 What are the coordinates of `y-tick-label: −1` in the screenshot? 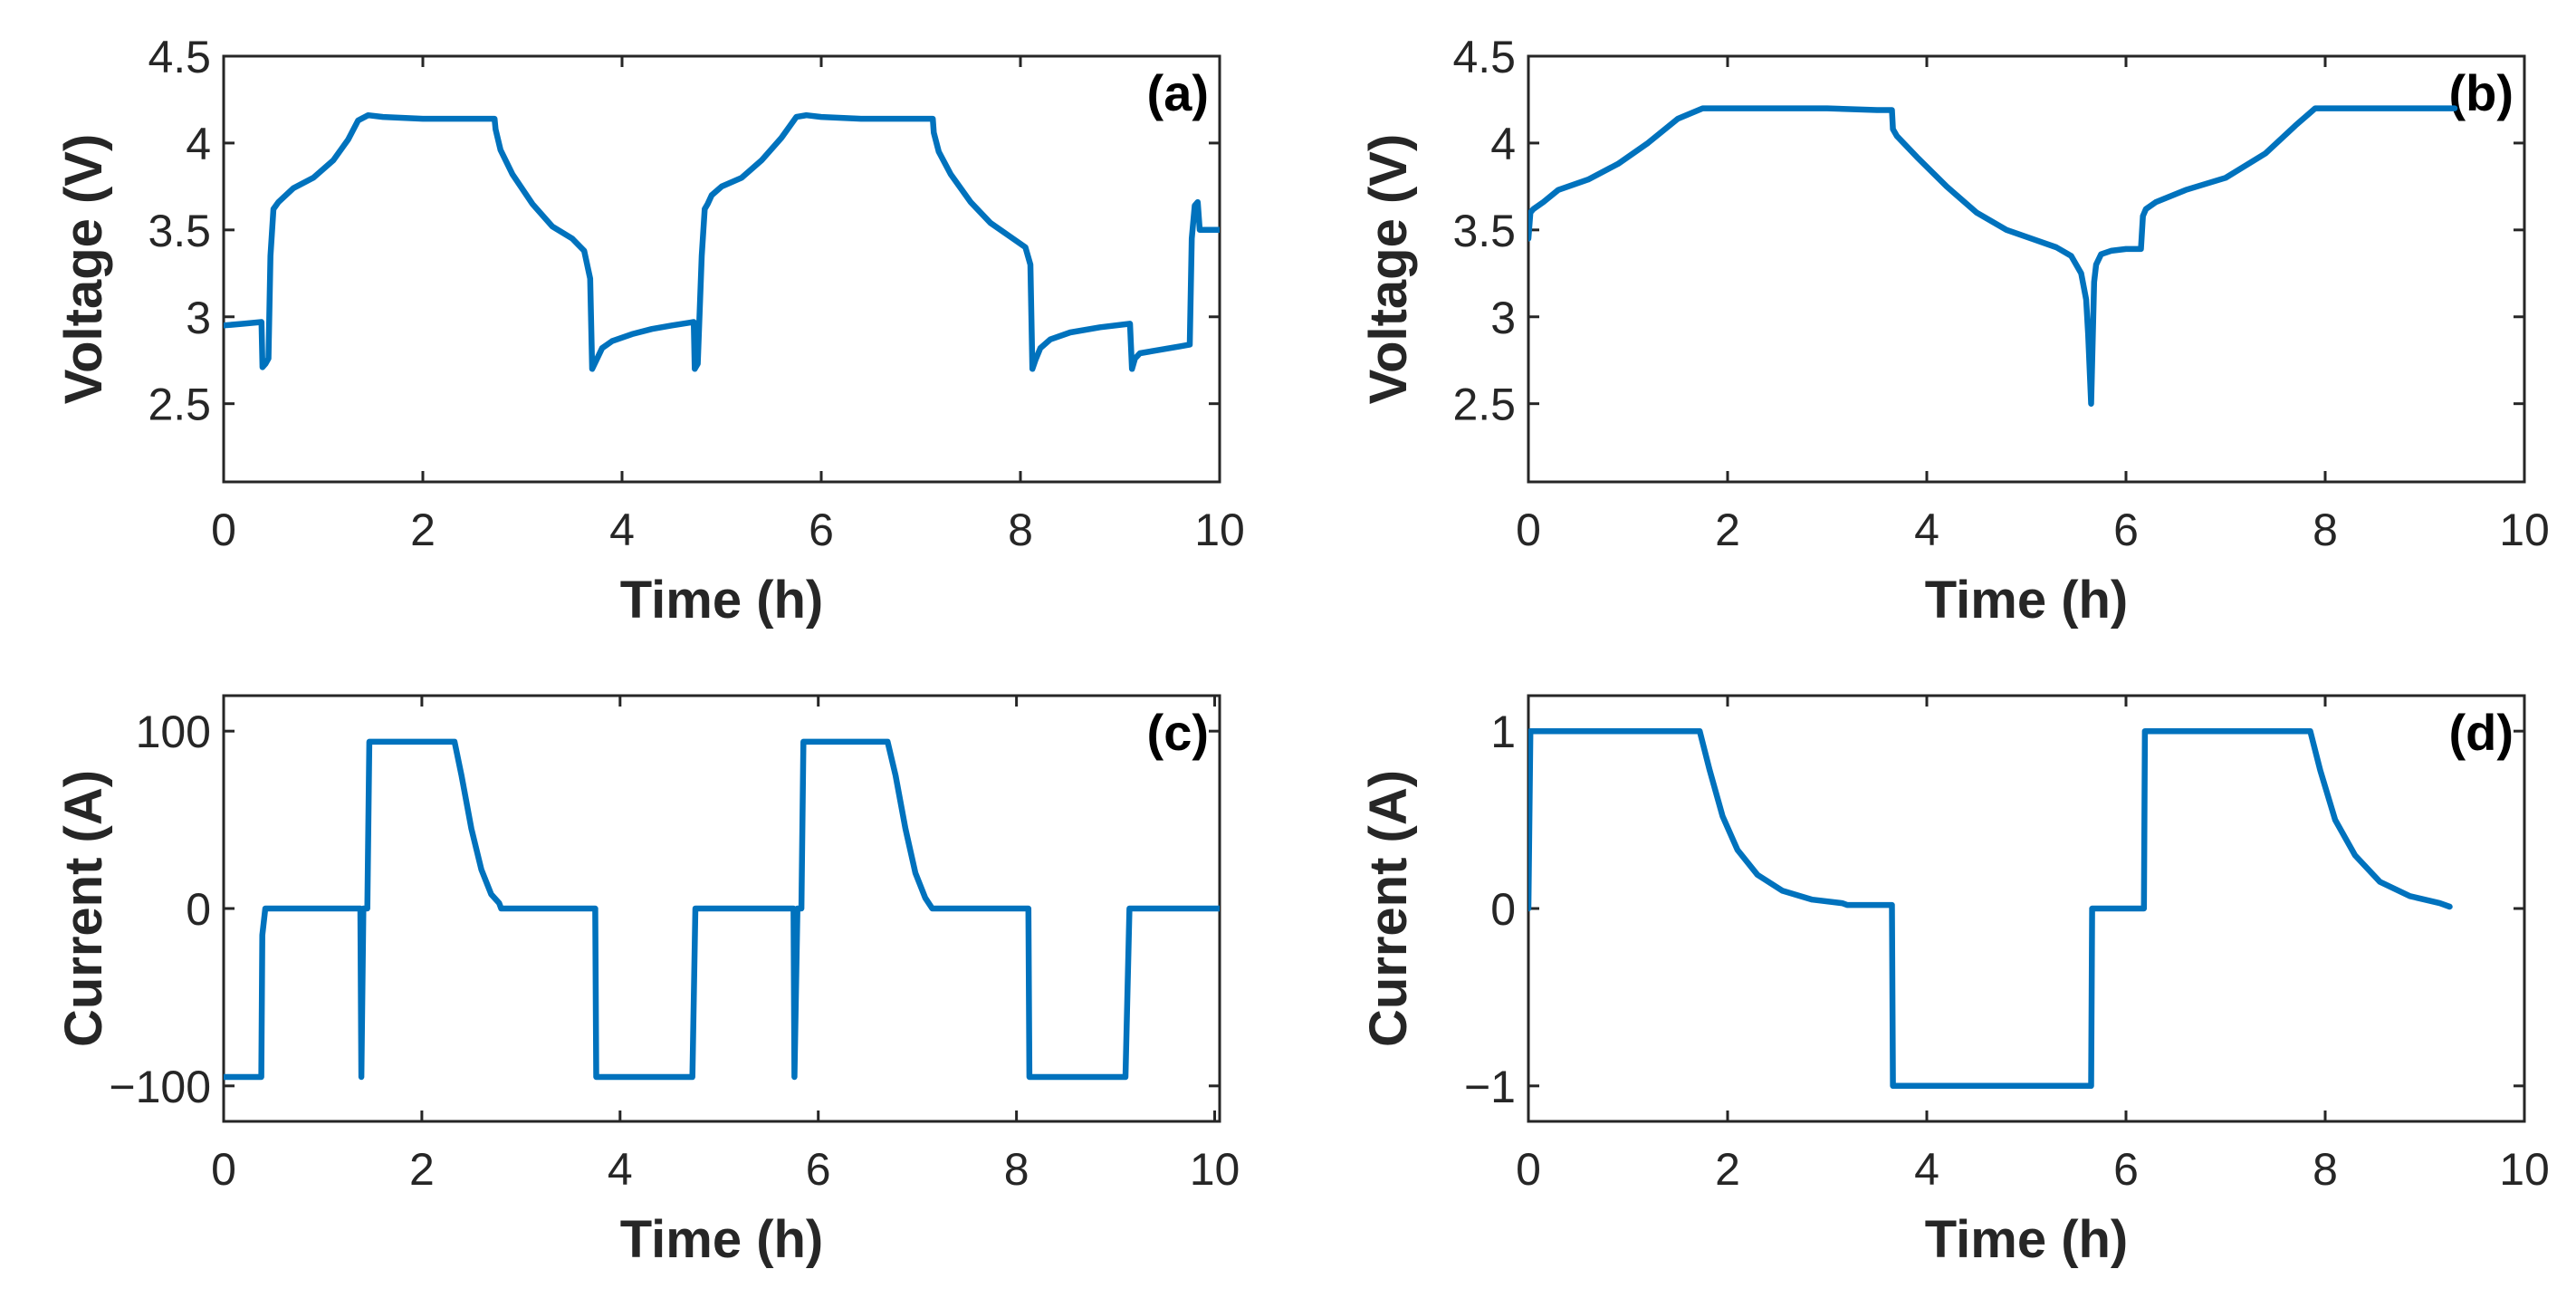 It's located at (1490, 1087).